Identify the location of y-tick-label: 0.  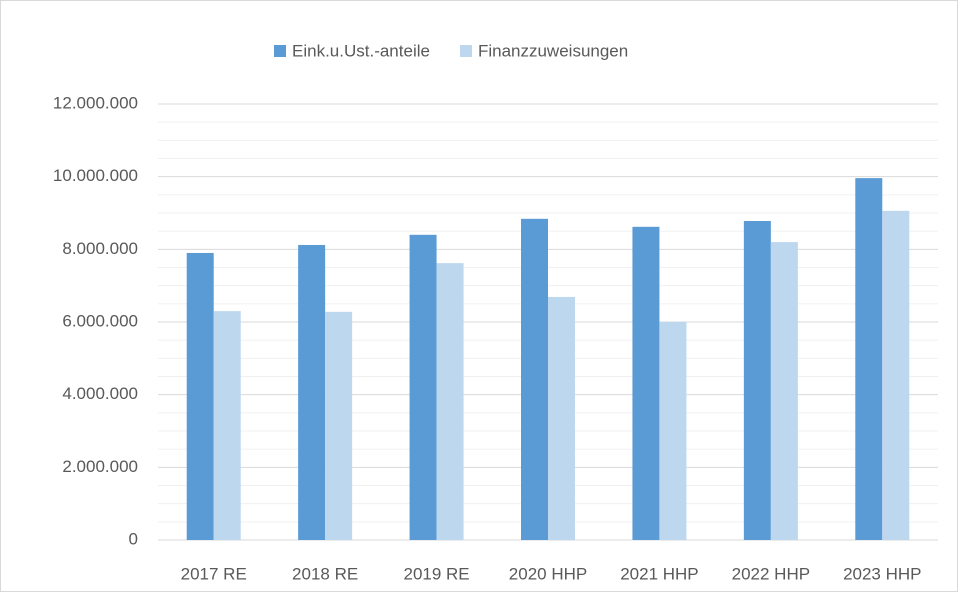
(133, 538).